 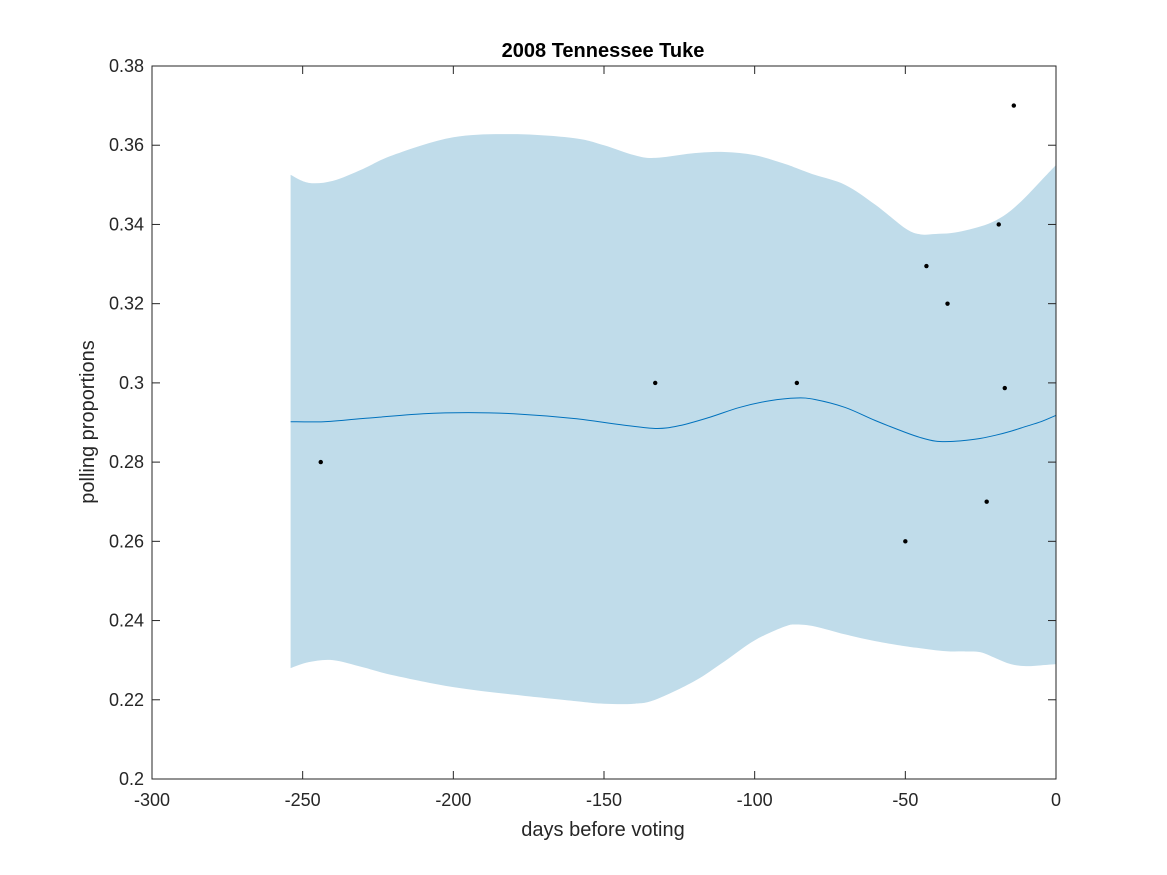 I want to click on y-tick-label: 0.38, so click(x=126, y=66).